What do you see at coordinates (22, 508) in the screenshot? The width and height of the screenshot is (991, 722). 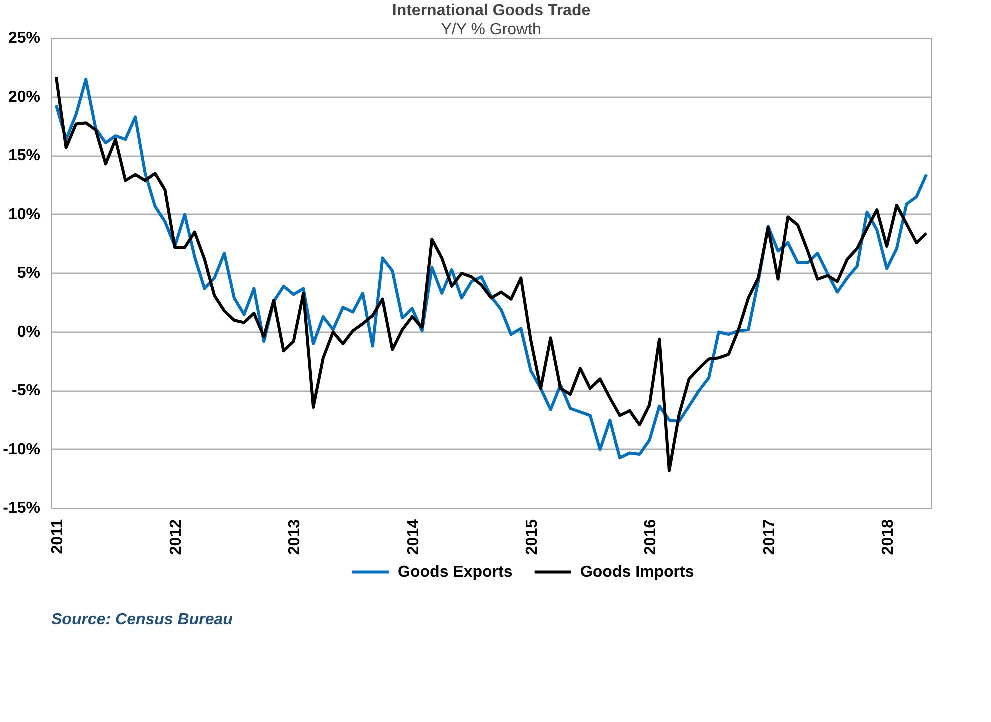 I see `y-tick-label: -15%` at bounding box center [22, 508].